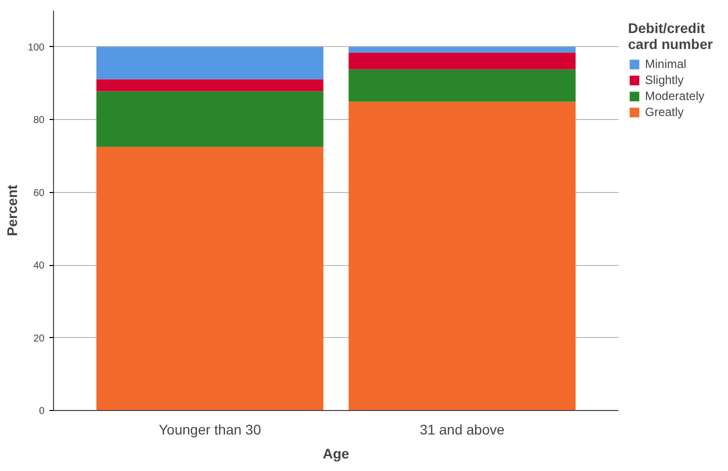 The height and width of the screenshot is (471, 728). What do you see at coordinates (674, 96) in the screenshot?
I see `legend-label: Moderately` at bounding box center [674, 96].